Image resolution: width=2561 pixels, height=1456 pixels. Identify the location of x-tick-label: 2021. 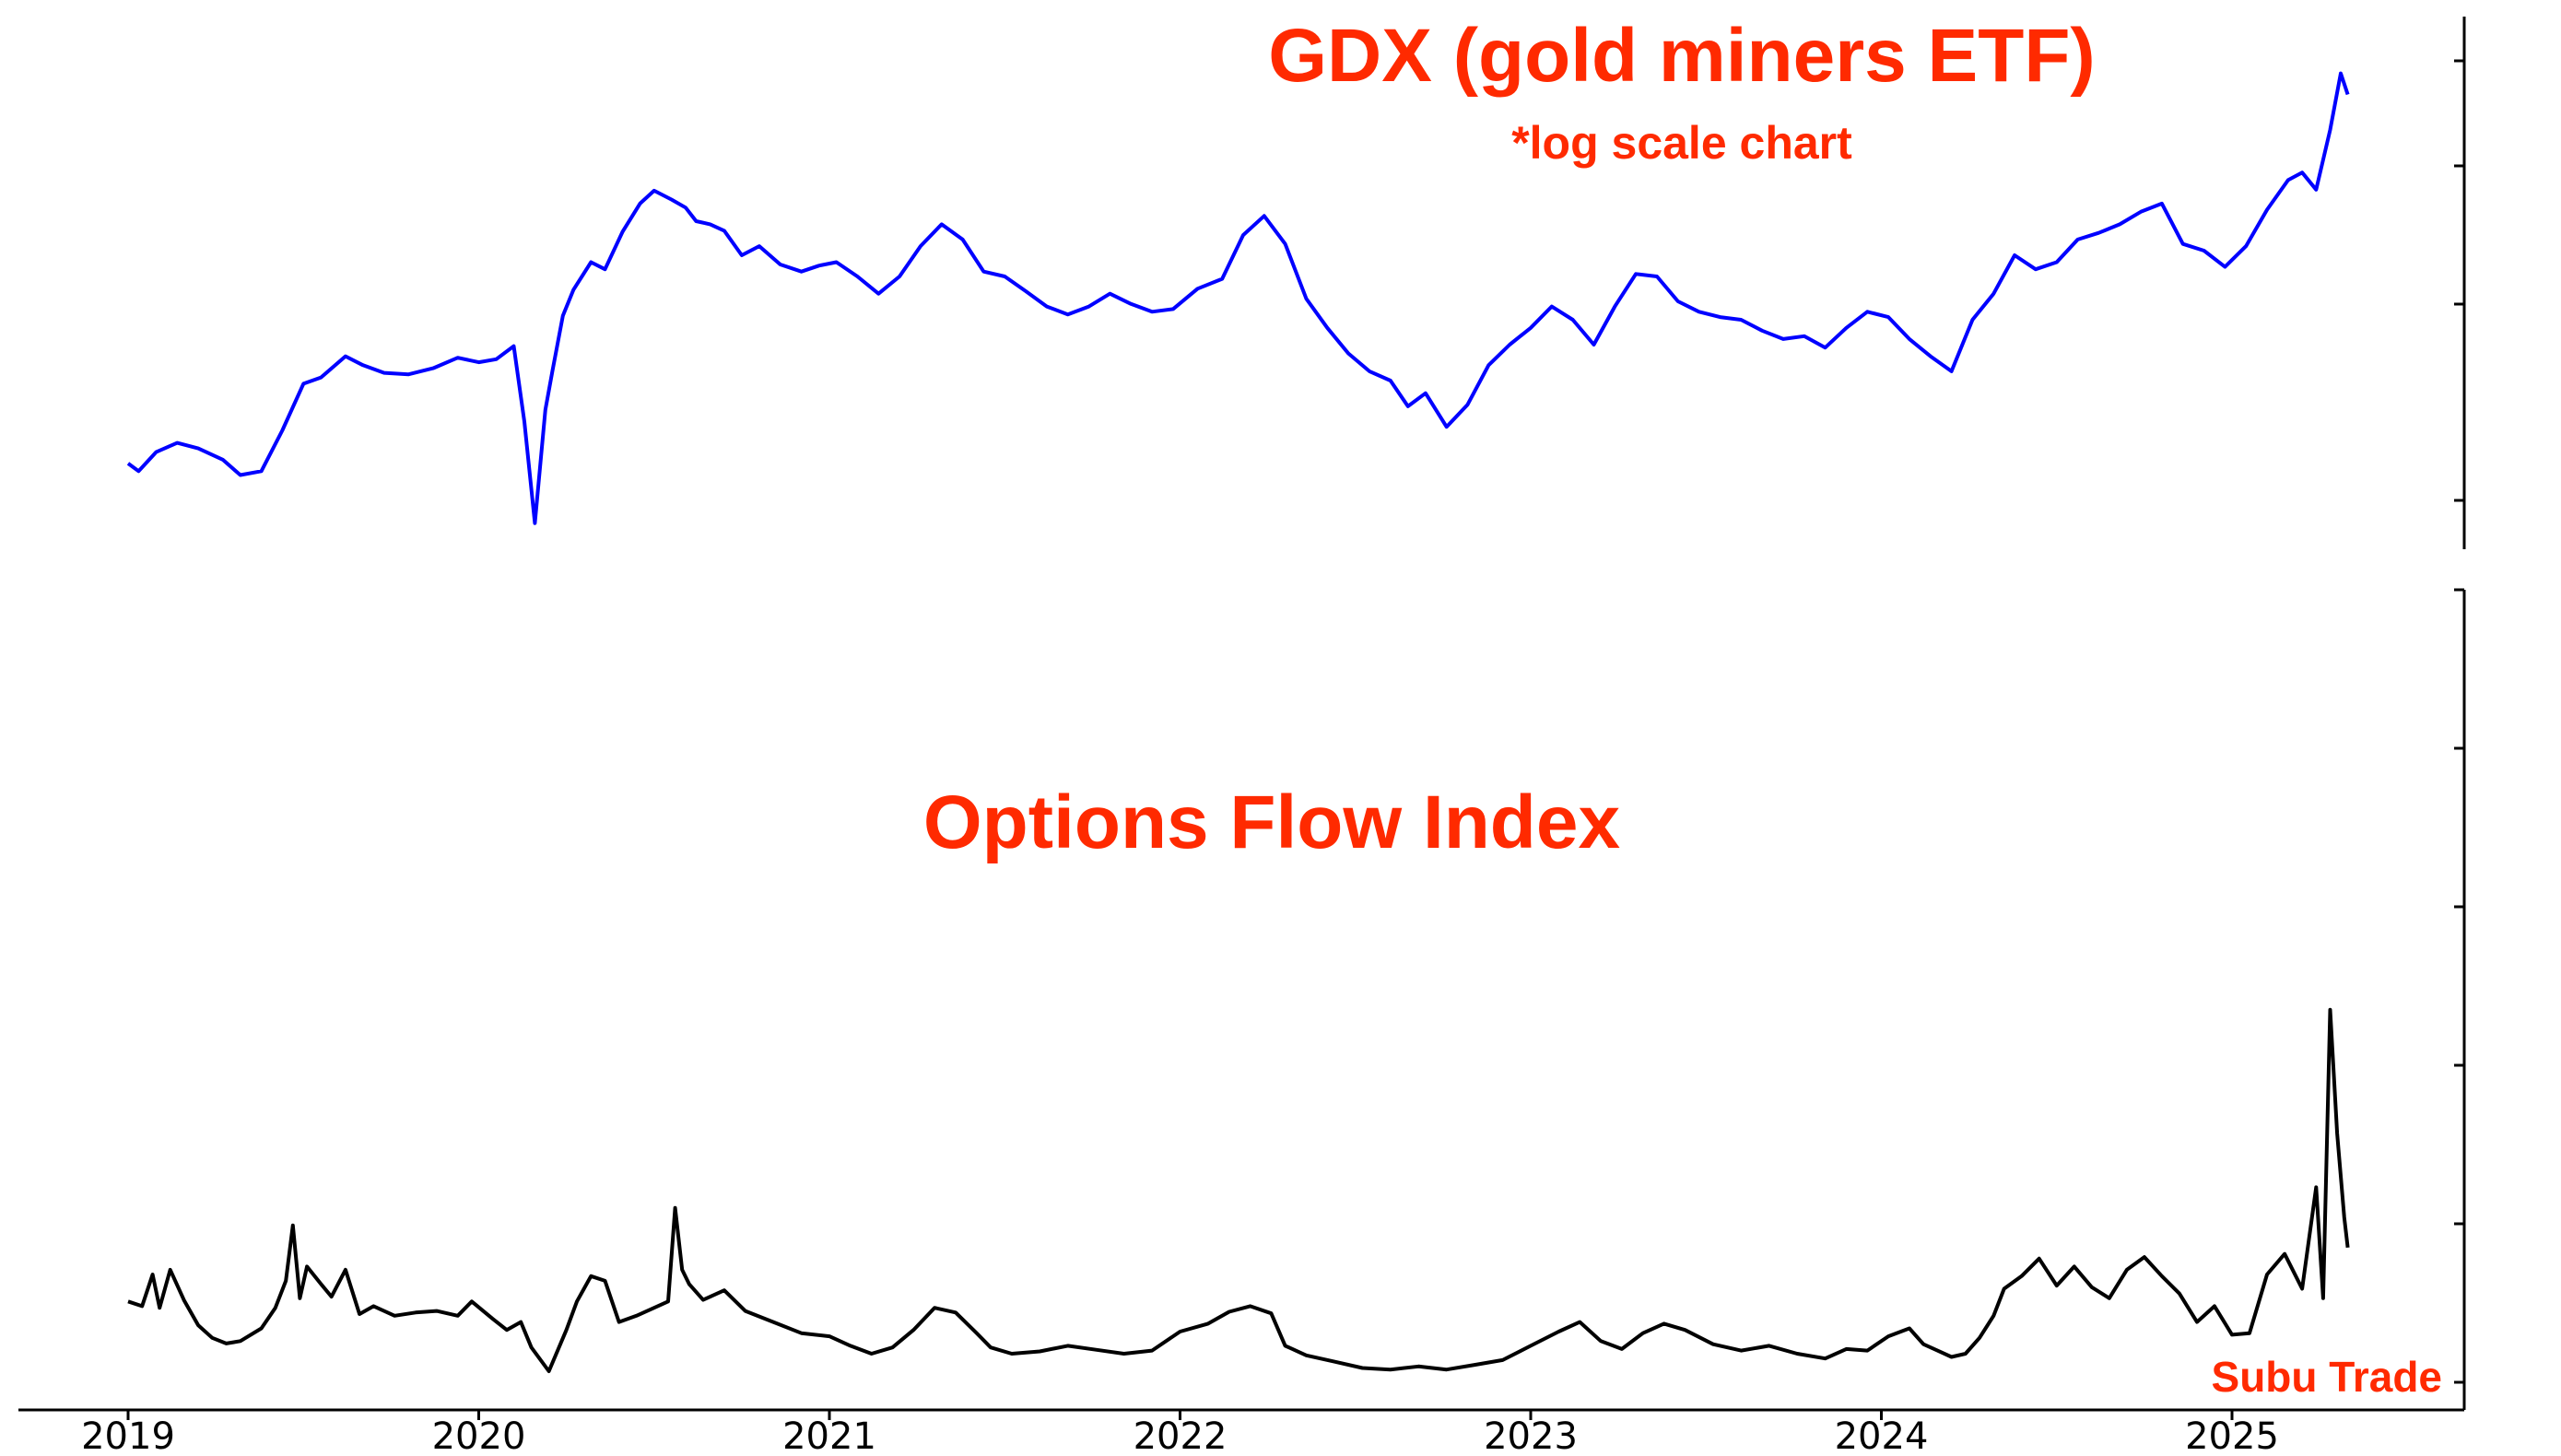
(829, 1435).